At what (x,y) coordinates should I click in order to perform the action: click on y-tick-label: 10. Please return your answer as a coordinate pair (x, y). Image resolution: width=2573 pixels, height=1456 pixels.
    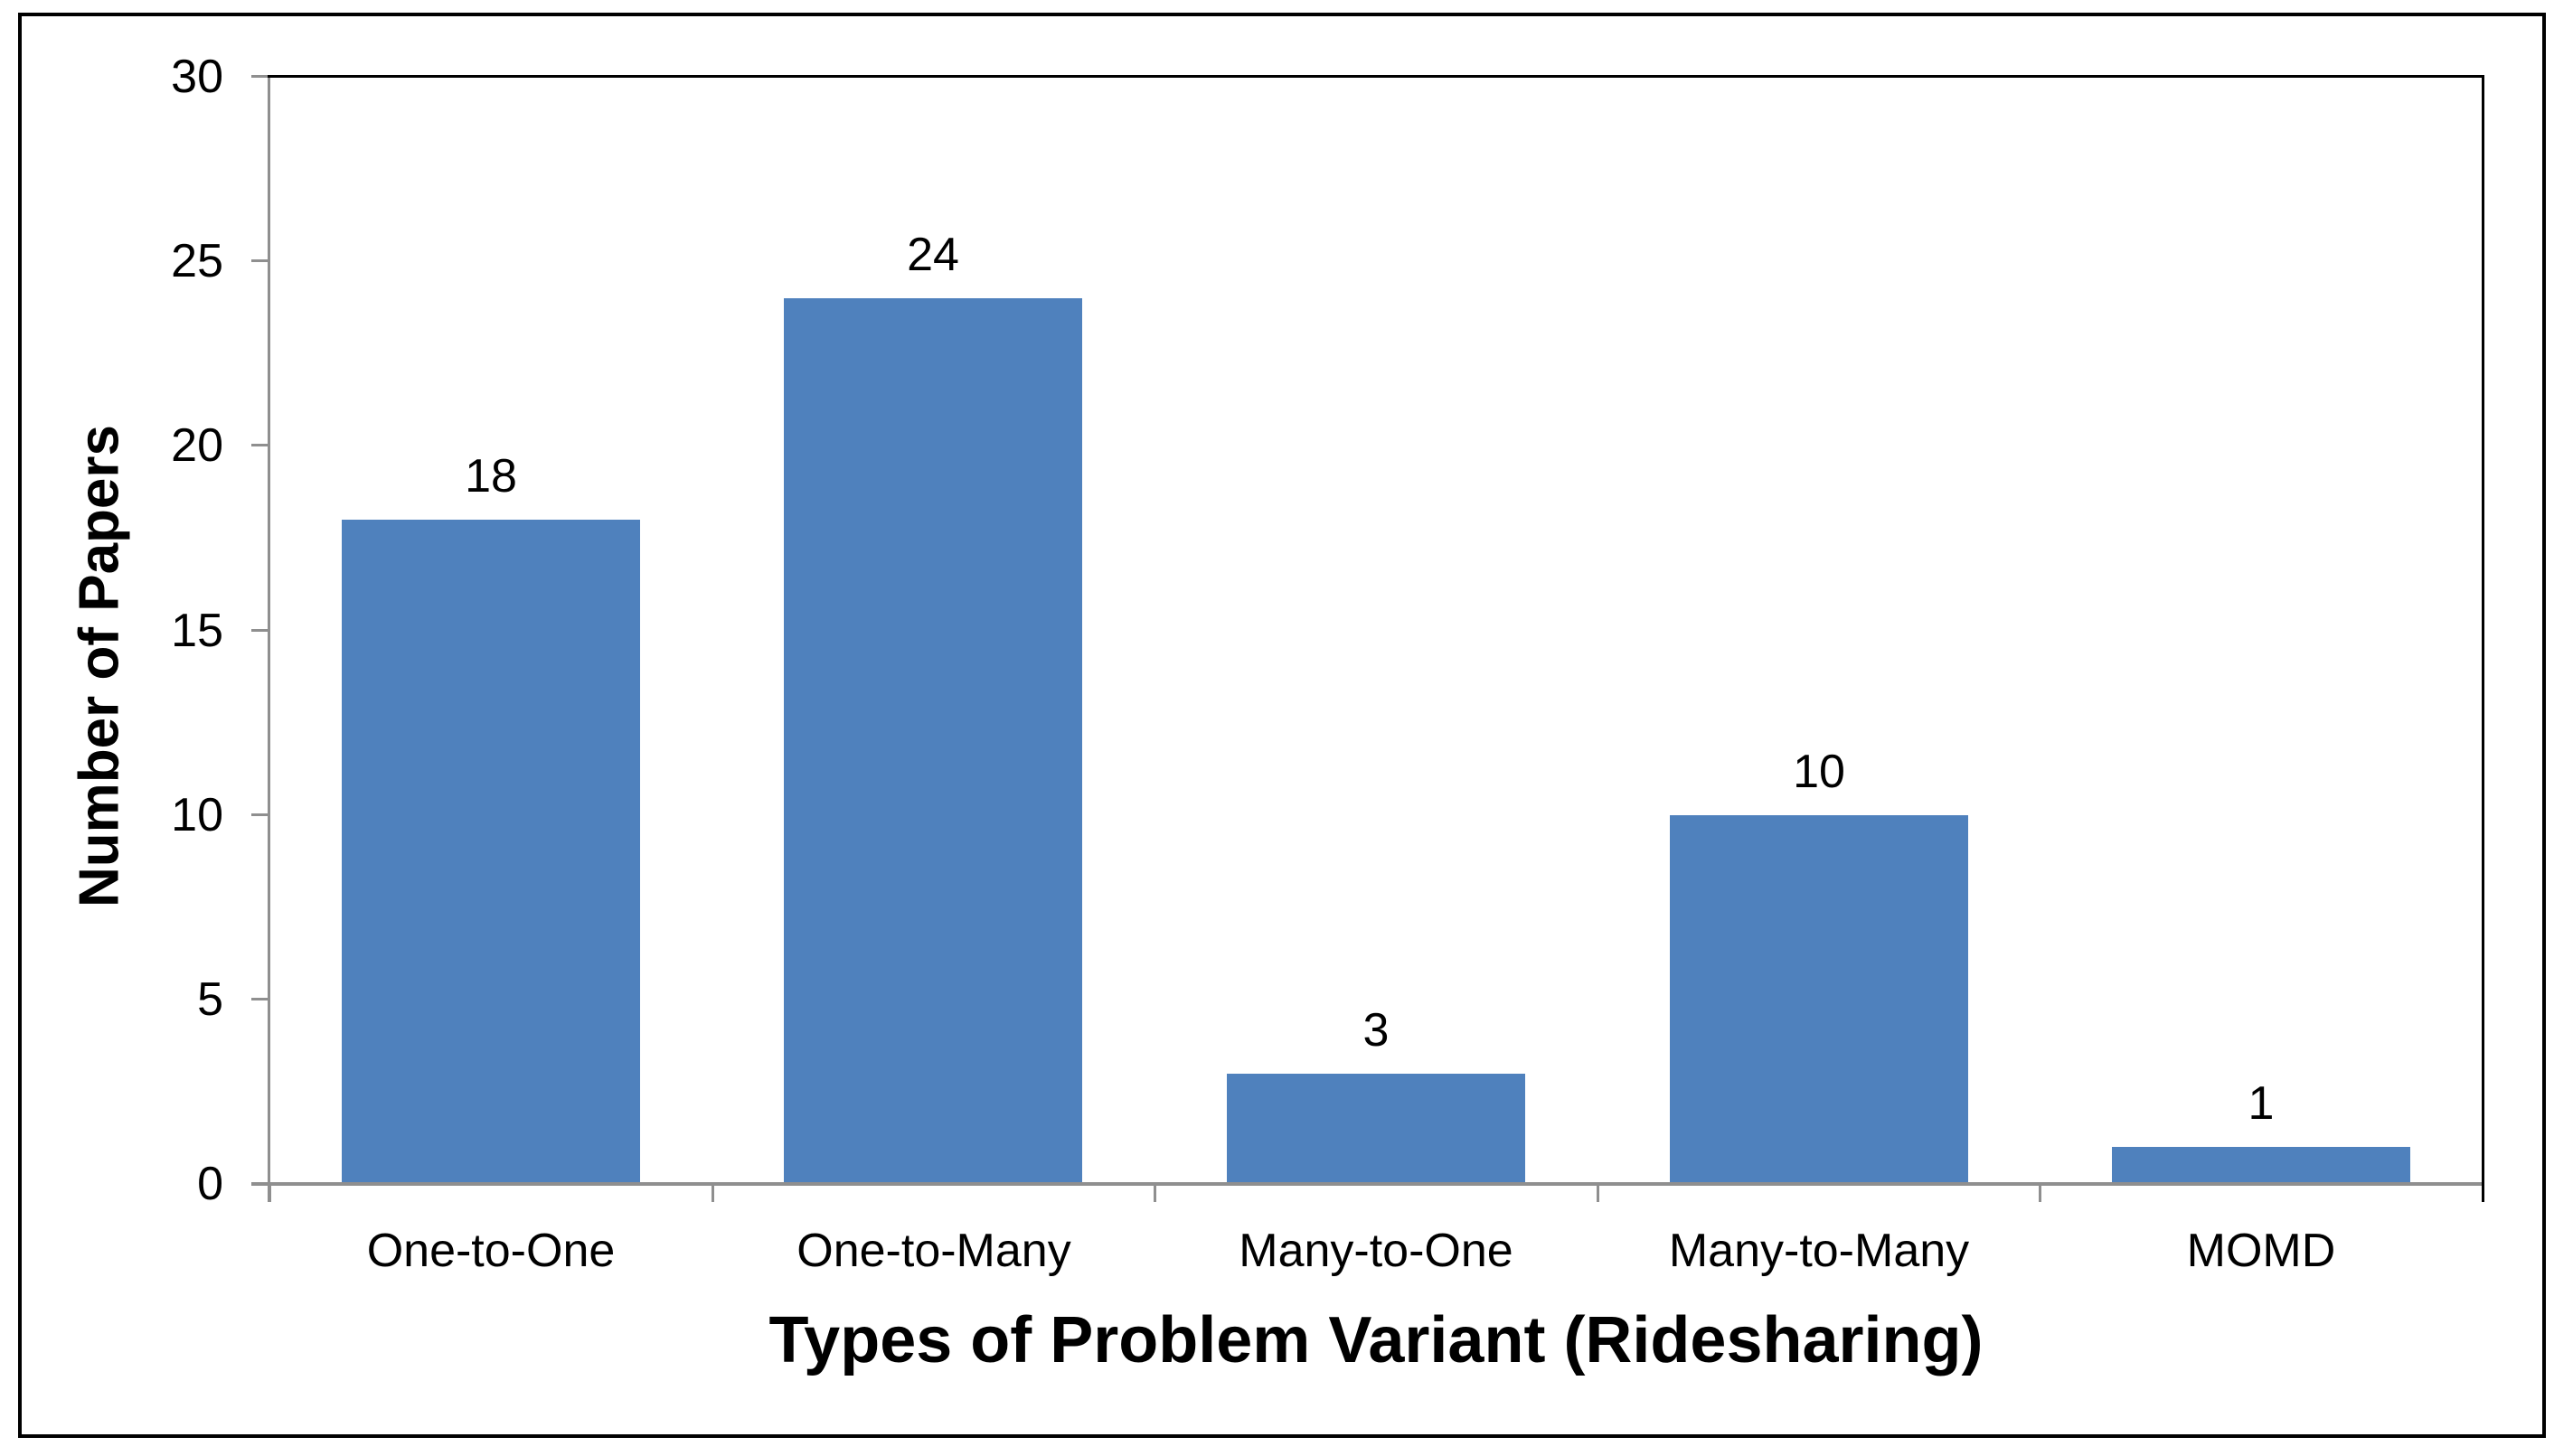
    Looking at the image, I should click on (197, 815).